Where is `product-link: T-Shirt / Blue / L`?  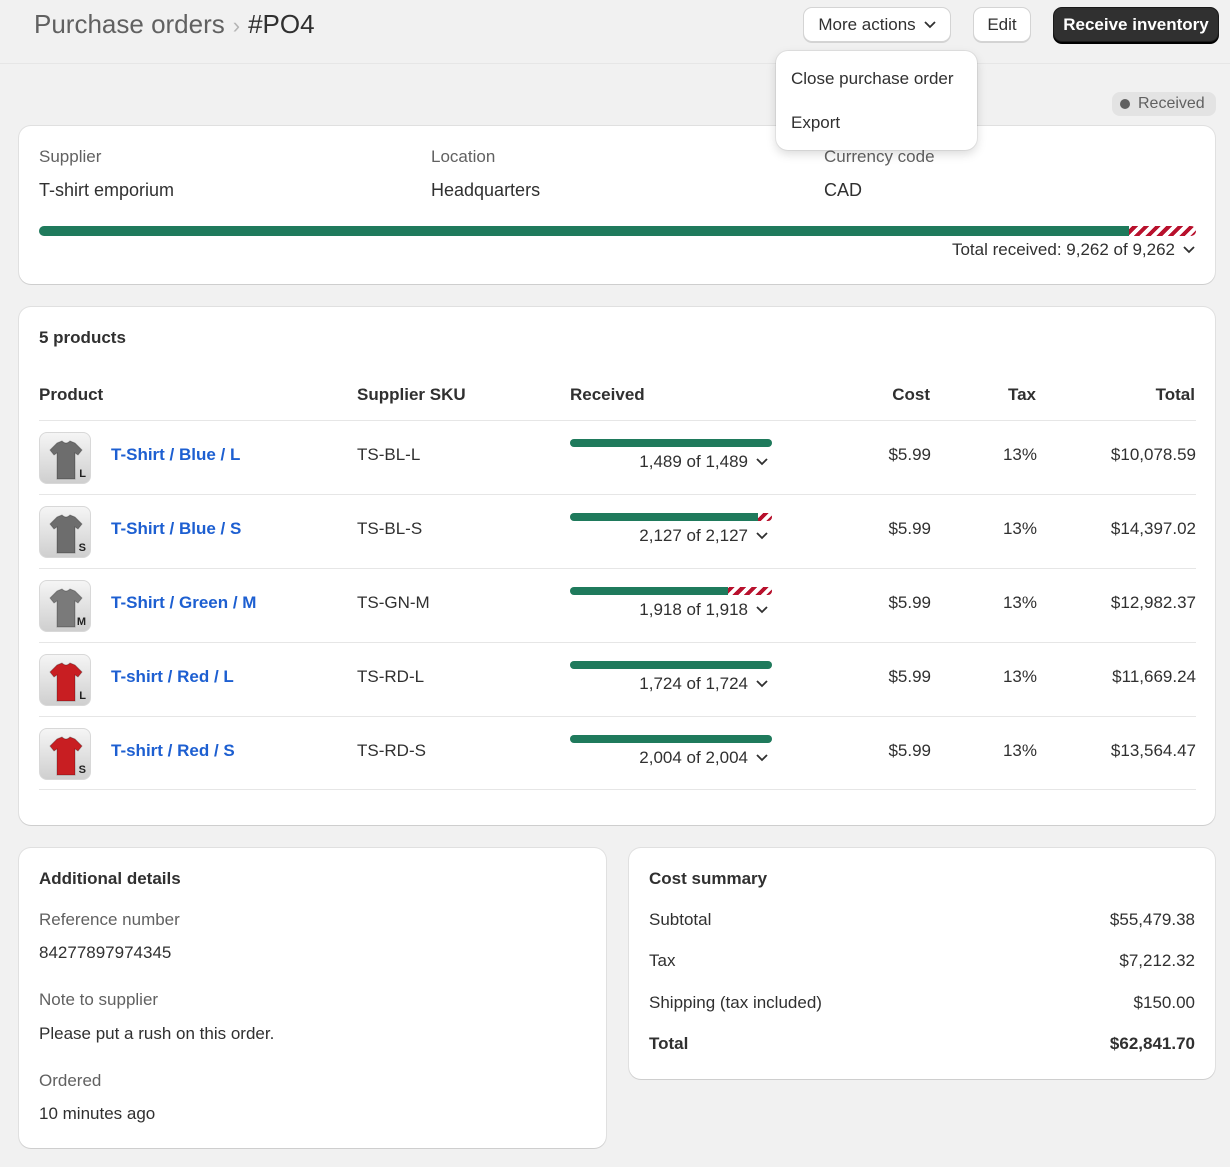 product-link: T-Shirt / Blue / L is located at coordinates (176, 454).